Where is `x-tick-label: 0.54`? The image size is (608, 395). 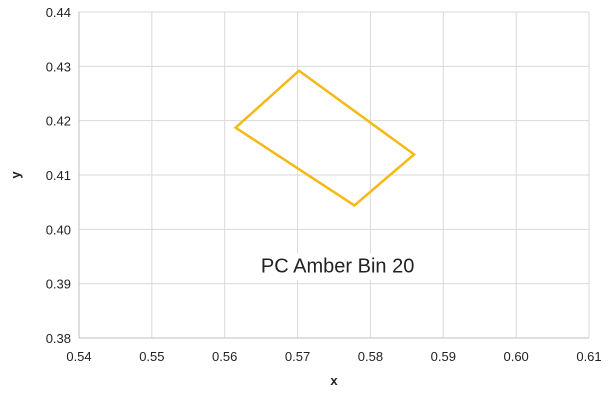 x-tick-label: 0.54 is located at coordinates (78, 356).